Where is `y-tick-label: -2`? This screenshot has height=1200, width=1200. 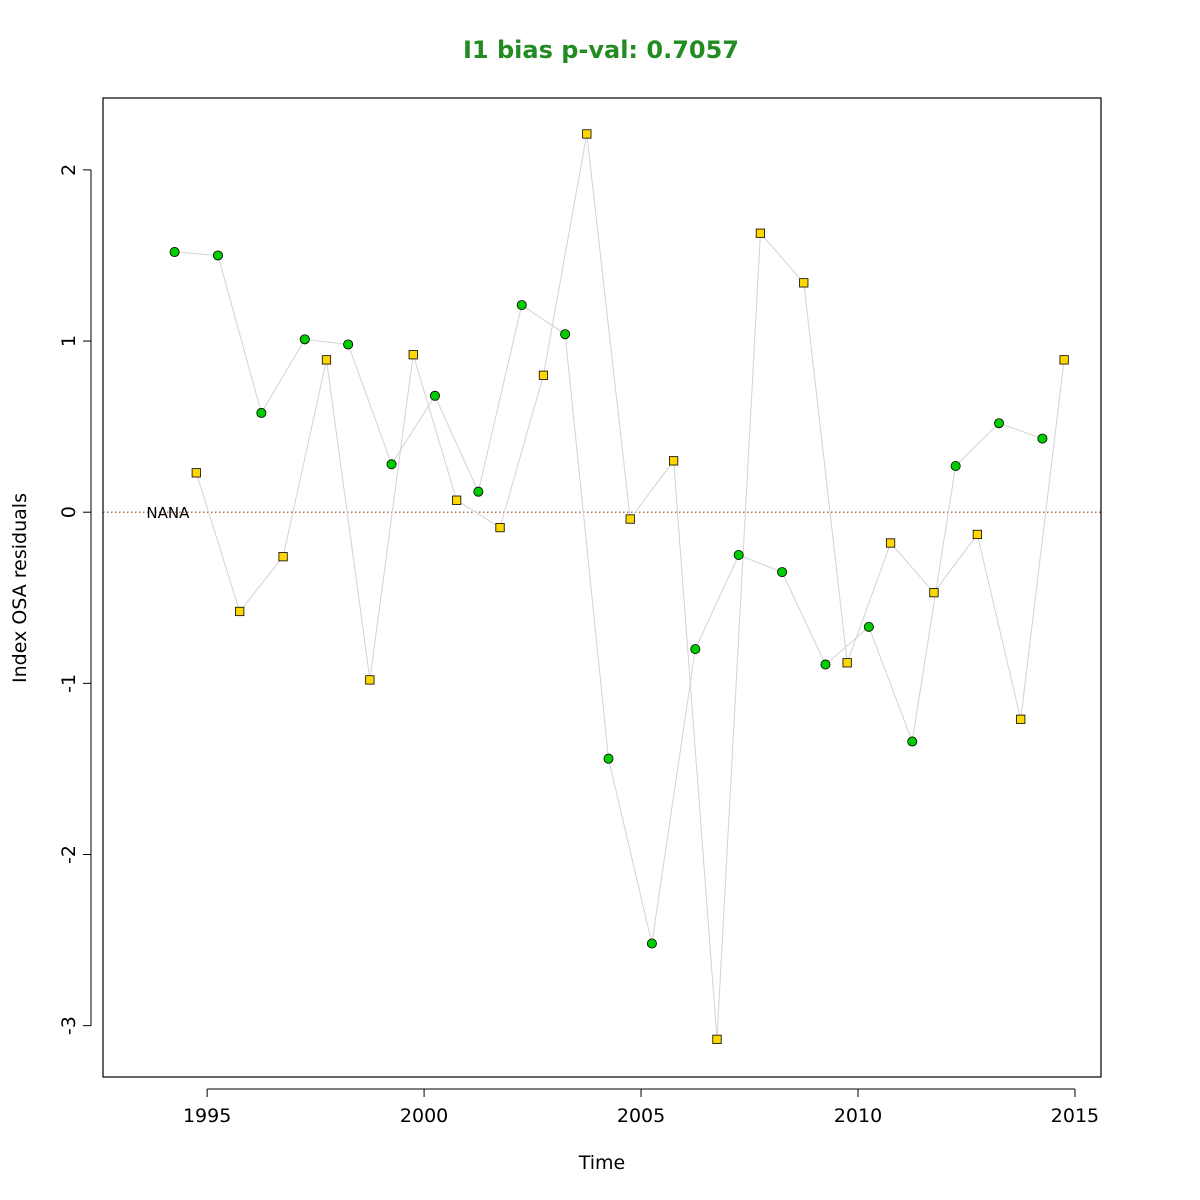
y-tick-label: -2 is located at coordinates (69, 854).